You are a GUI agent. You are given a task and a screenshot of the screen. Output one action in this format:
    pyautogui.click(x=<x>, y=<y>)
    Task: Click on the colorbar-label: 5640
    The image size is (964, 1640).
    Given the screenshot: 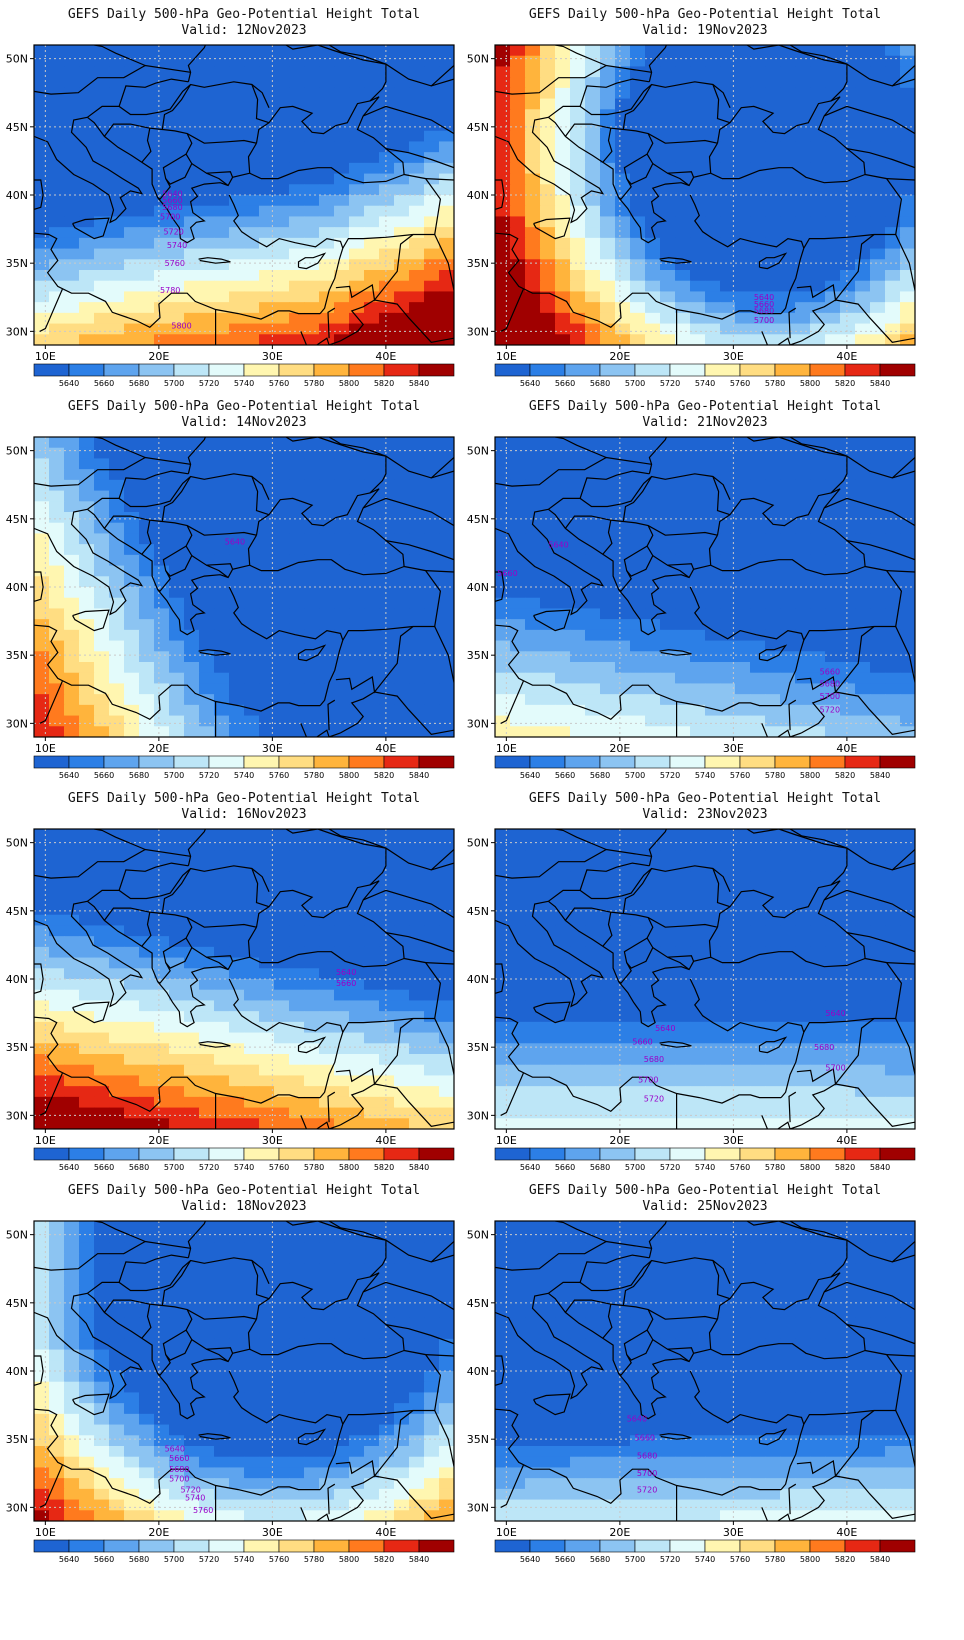 What is the action you would take?
    pyautogui.click(x=69, y=383)
    